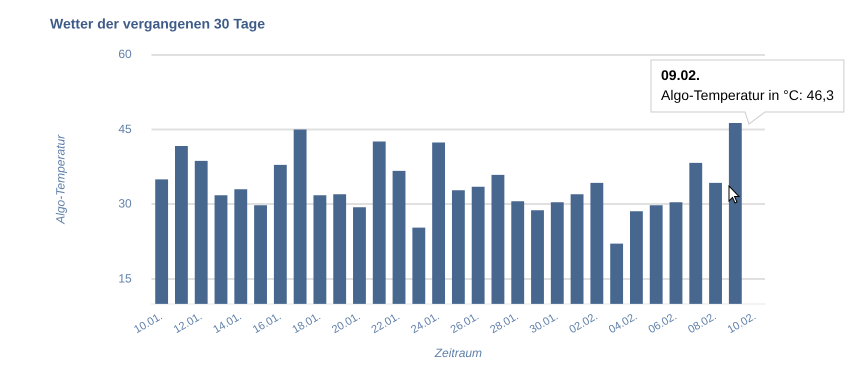 This screenshot has height=370, width=865. Describe the element at coordinates (458, 353) in the screenshot. I see `x-axis-title: Zeitraum` at that location.